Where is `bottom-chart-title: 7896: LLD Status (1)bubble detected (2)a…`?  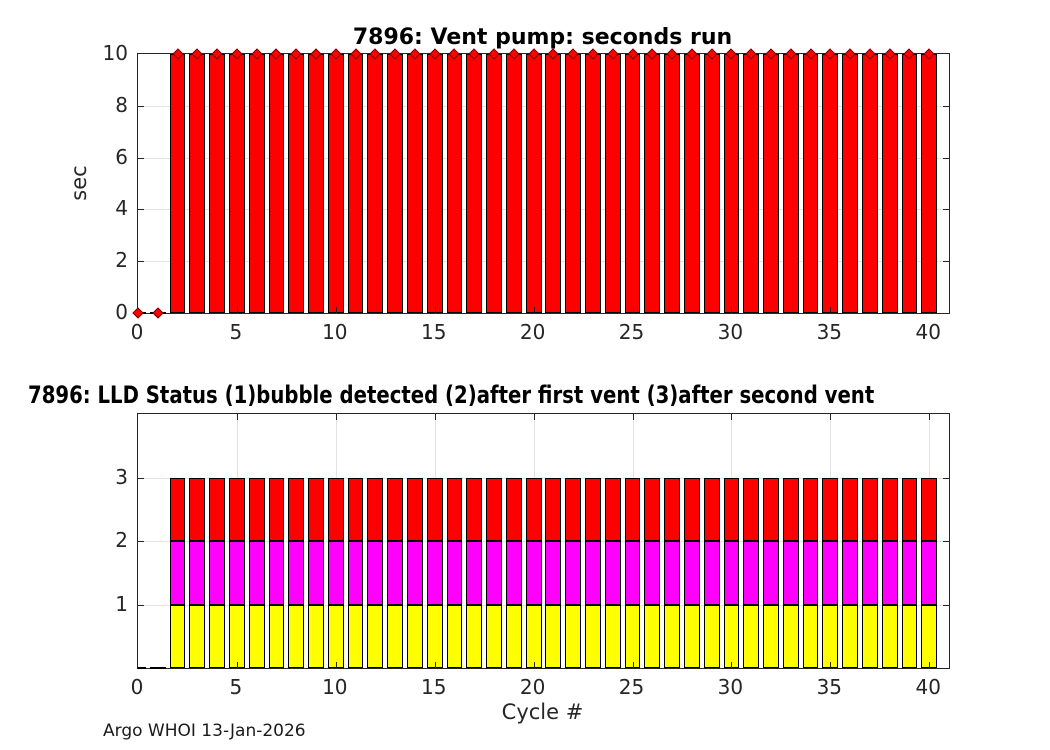
bottom-chart-title: 7896: LLD Status (1)bubble detected (2)a… is located at coordinates (451, 395).